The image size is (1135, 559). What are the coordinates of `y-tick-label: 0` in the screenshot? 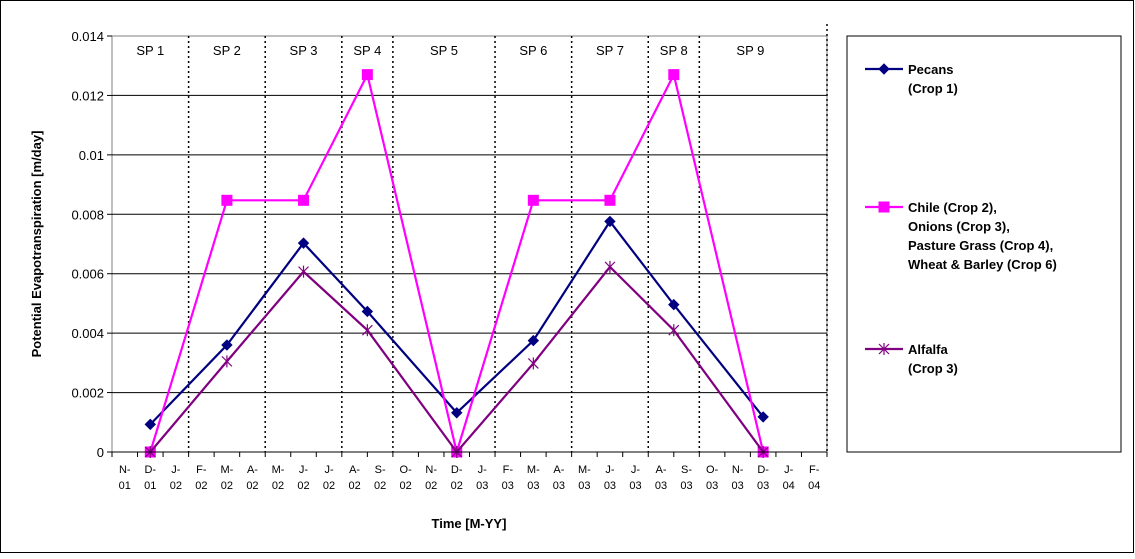 It's located at (100, 452).